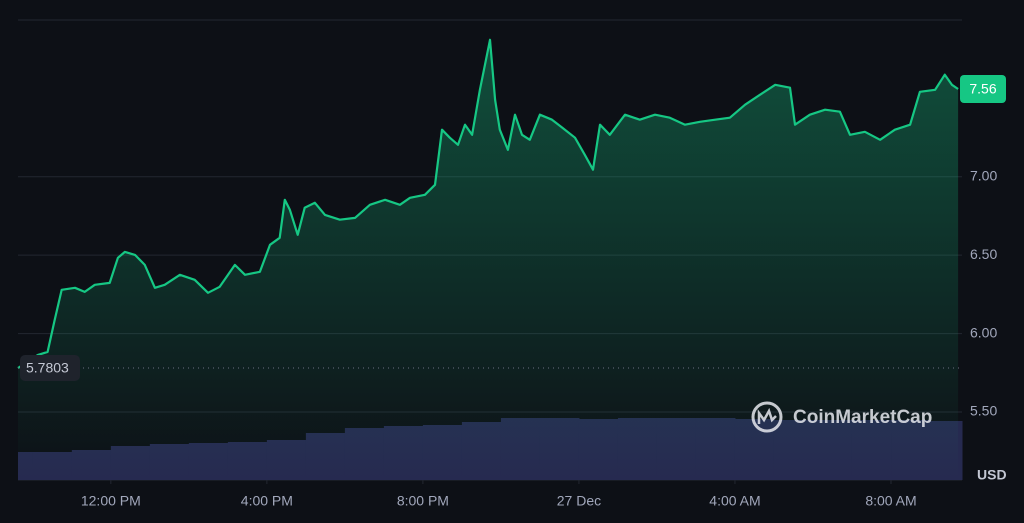 The width and height of the screenshot is (1024, 523). Describe the element at coordinates (579, 501) in the screenshot. I see `x-tick-label: 27 Dec` at that location.